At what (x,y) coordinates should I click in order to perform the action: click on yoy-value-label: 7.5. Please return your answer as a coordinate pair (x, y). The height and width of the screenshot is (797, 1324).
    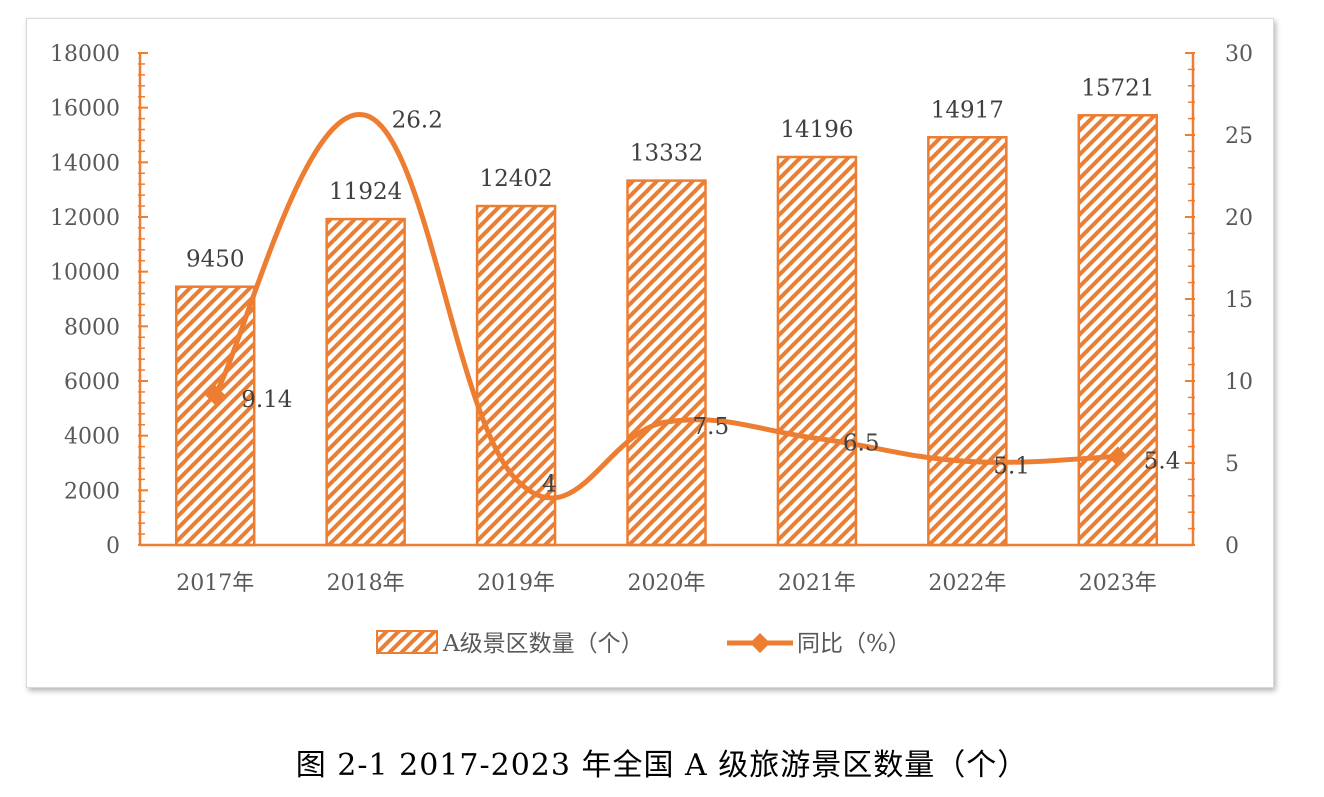
    Looking at the image, I should click on (711, 427).